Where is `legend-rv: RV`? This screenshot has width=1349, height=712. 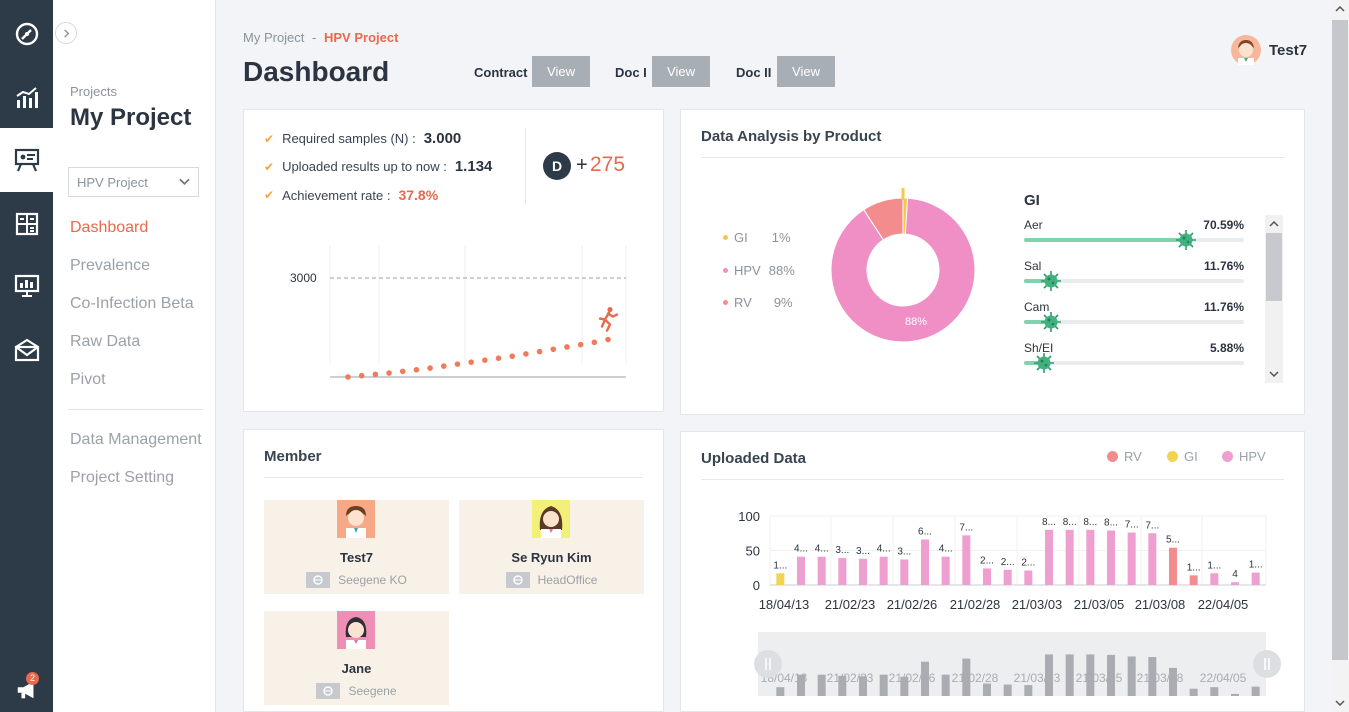
legend-rv: RV is located at coordinates (1124, 456).